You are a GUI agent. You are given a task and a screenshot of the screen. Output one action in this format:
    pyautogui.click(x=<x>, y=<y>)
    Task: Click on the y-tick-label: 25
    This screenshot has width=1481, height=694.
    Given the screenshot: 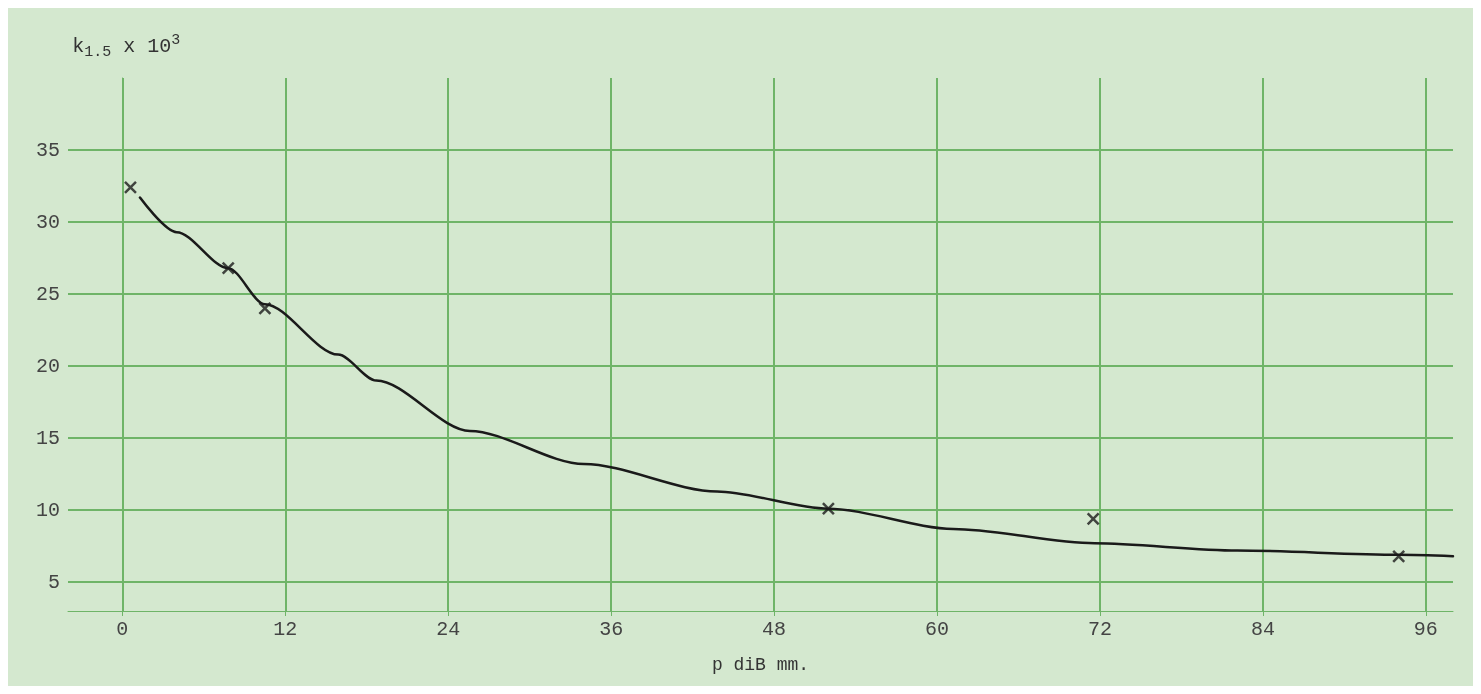 What is the action you would take?
    pyautogui.click(x=47, y=294)
    